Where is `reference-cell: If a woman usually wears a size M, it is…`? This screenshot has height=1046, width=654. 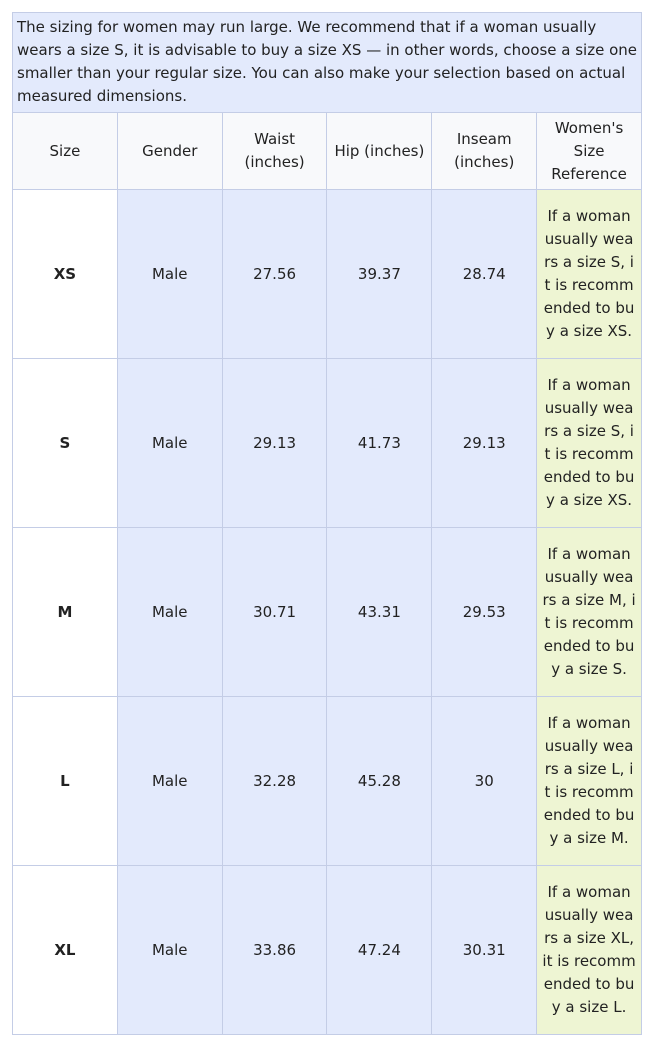
reference-cell: If a woman usually wears a size M, it is… is located at coordinates (589, 612).